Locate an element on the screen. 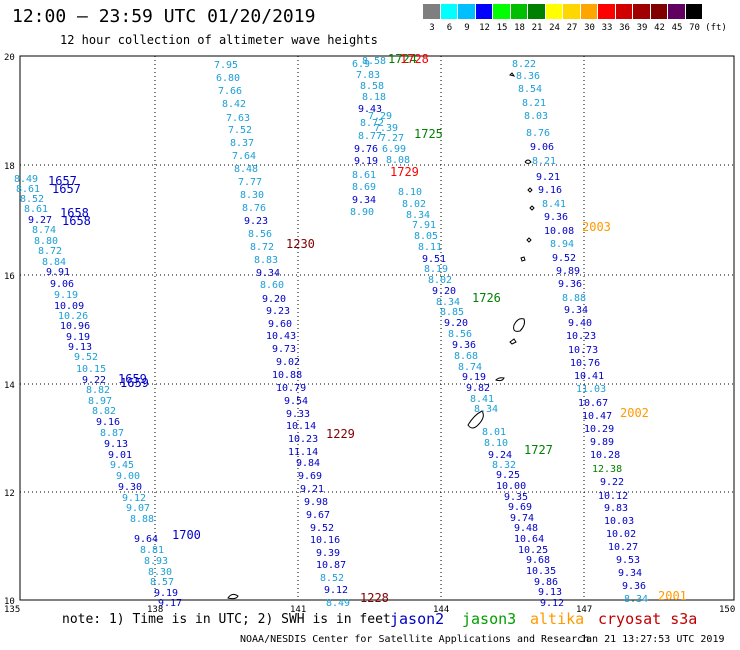  right-track-value: 10.03 is located at coordinates (619, 521).